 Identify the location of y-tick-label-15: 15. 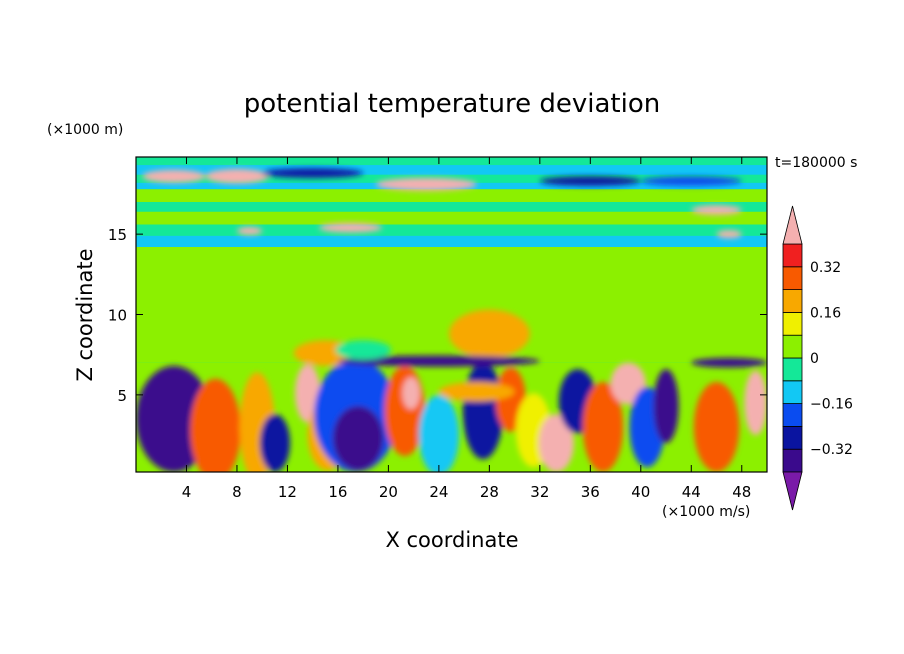
(117, 235).